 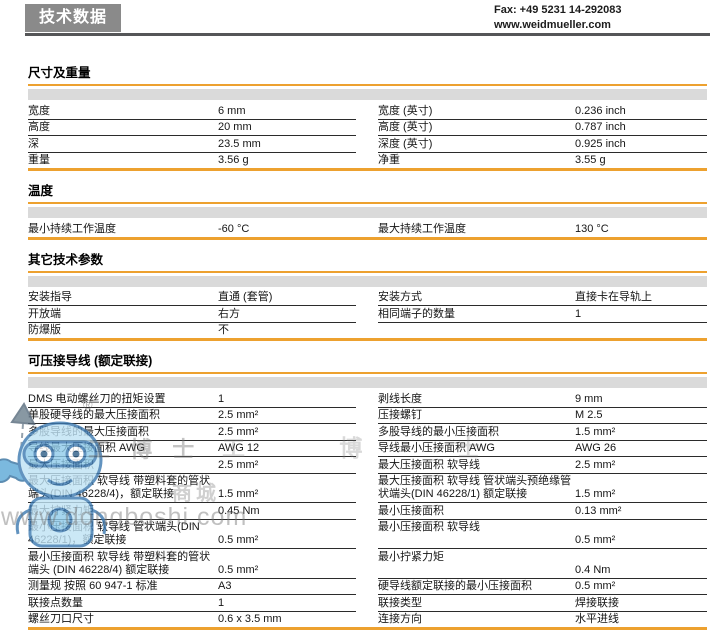 I want to click on param-label: 最大持续工作温度, so click(x=422, y=228).